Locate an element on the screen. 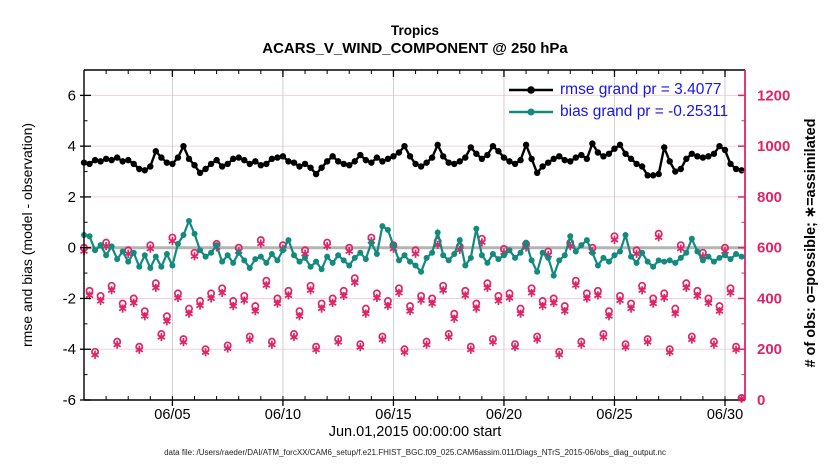 This screenshot has width=830, height=470. region-title: Tropics is located at coordinates (414, 30).